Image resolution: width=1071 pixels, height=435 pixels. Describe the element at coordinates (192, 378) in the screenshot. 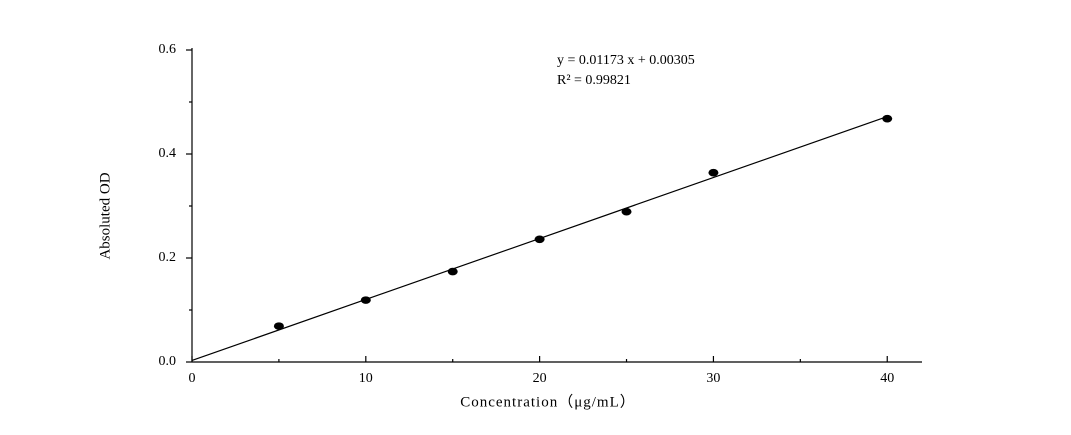

I see `x-tick-label: 0` at that location.